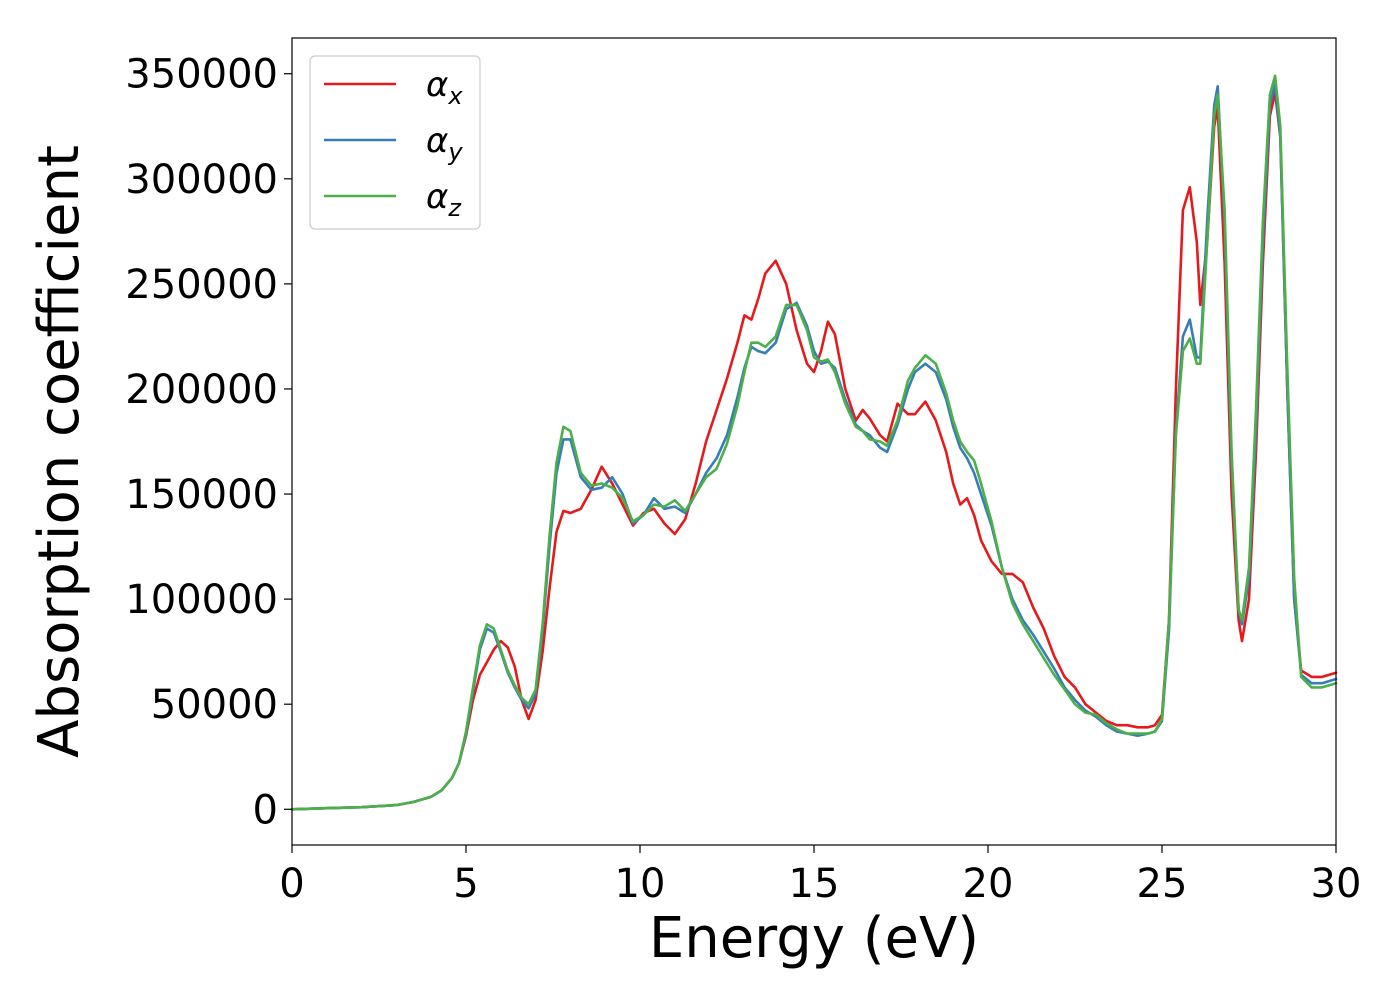  Describe the element at coordinates (814, 884) in the screenshot. I see `x-tick-label: 15` at that location.